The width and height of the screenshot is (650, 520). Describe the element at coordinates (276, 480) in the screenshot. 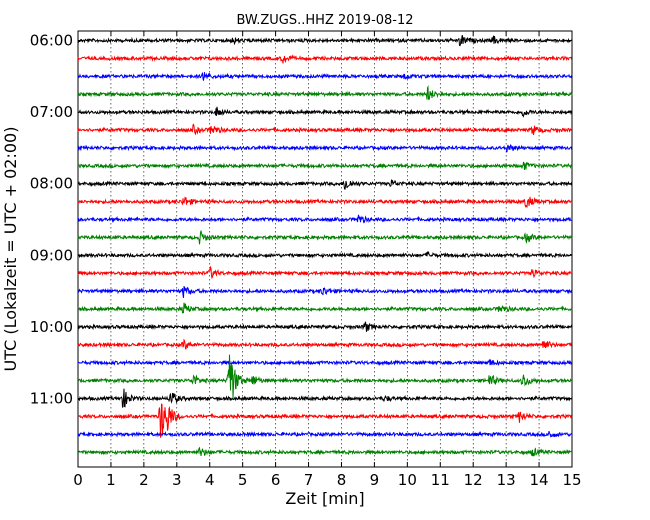

I see `x-tick-label: 6` at that location.